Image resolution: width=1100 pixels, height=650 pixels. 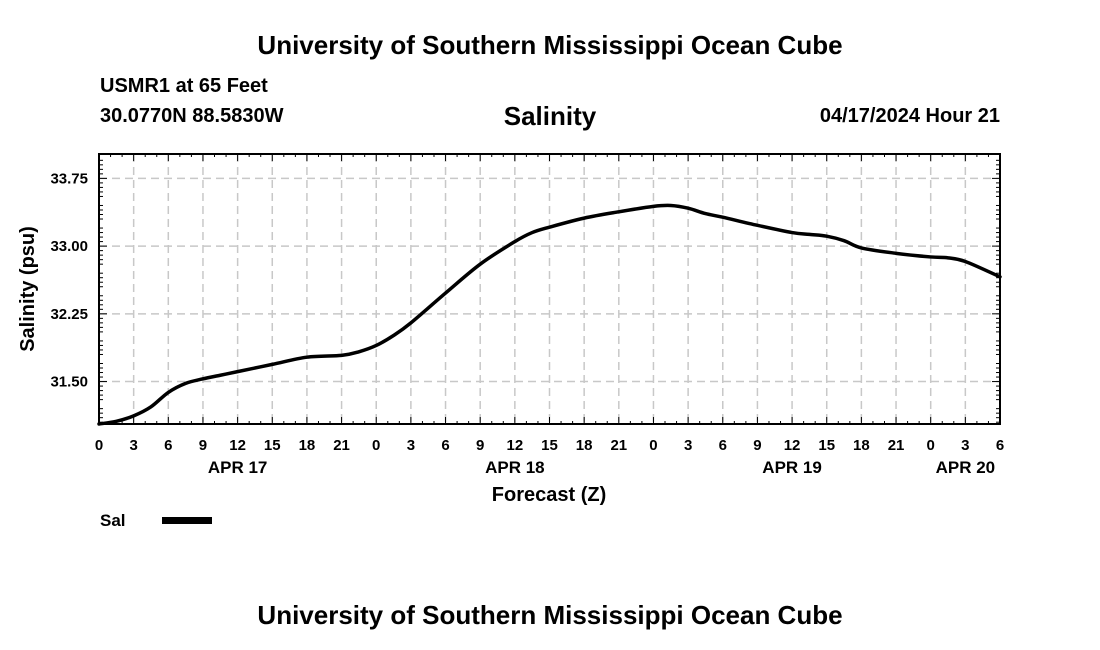 What do you see at coordinates (909, 116) in the screenshot?
I see `forecast-datetime: 04/17/2024 Hour 21` at bounding box center [909, 116].